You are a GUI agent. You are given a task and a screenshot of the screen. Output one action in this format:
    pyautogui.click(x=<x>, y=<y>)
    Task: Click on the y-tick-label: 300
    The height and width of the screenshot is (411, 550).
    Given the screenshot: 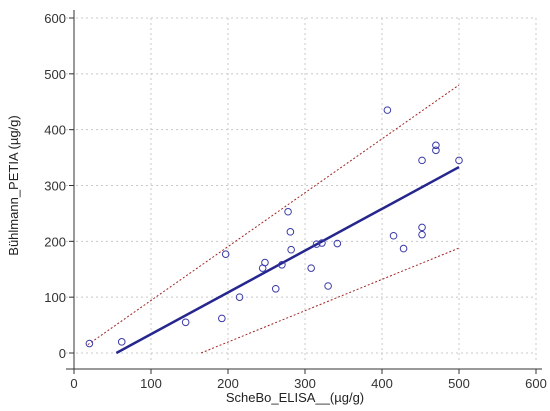 What is the action you would take?
    pyautogui.click(x=55, y=186)
    